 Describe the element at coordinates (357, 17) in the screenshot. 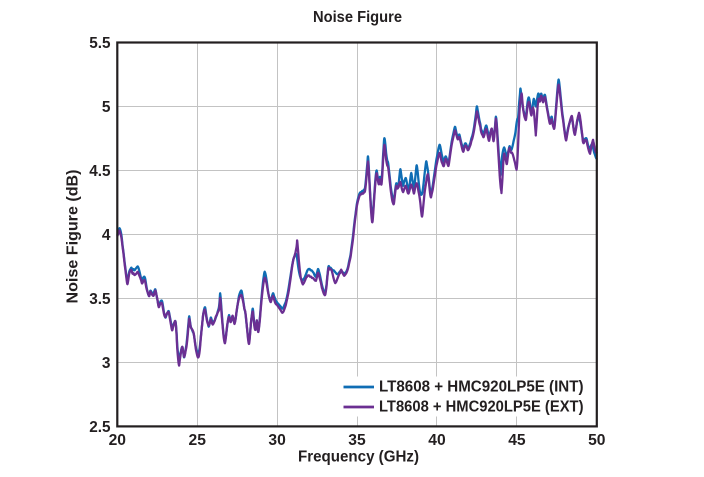

I see `svg-text: Noise Figure` at that location.